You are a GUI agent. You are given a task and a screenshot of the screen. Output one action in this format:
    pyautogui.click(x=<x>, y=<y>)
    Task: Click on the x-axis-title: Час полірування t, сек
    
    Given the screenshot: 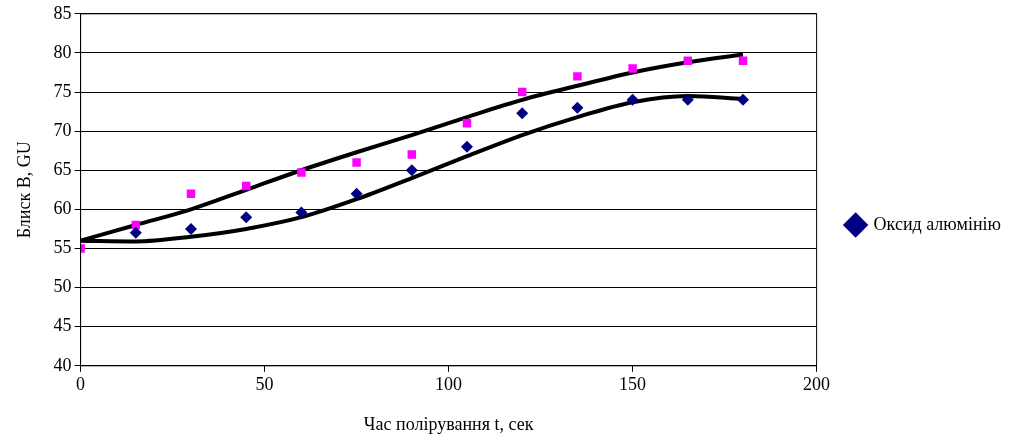 What is the action you would take?
    pyautogui.click(x=448, y=423)
    